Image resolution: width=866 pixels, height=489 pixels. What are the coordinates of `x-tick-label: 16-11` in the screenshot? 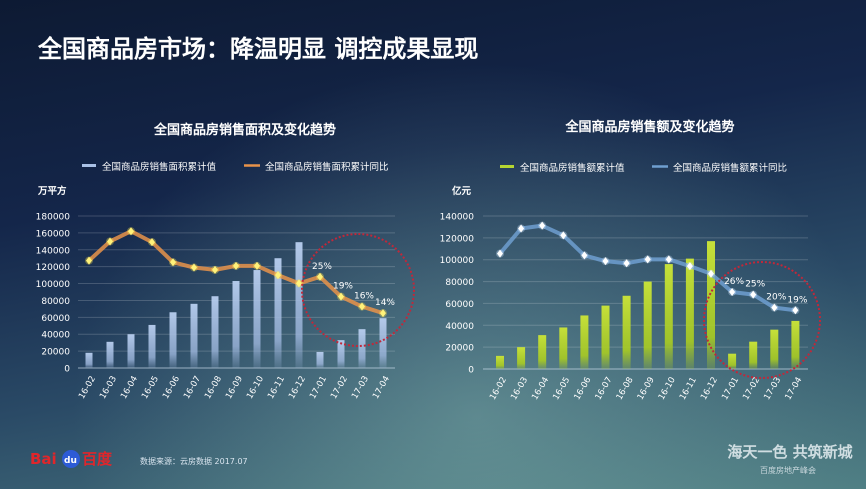 It's located at (688, 389).